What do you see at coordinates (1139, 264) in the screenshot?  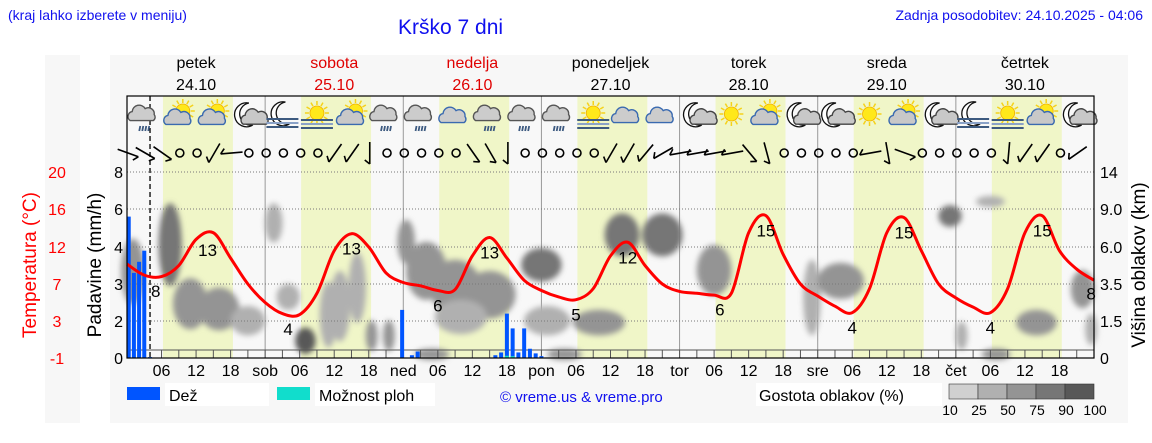 I see `cloud-height-axis-title: Višina oblakov (km)` at bounding box center [1139, 264].